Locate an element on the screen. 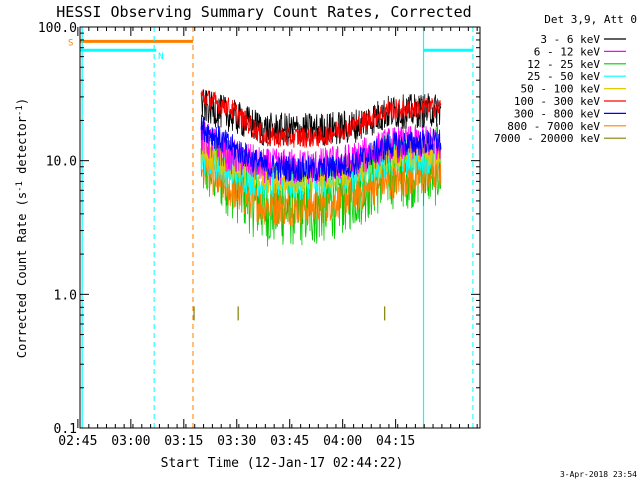  timestamp: 3-Apr-2018 23:54 is located at coordinates (598, 474).